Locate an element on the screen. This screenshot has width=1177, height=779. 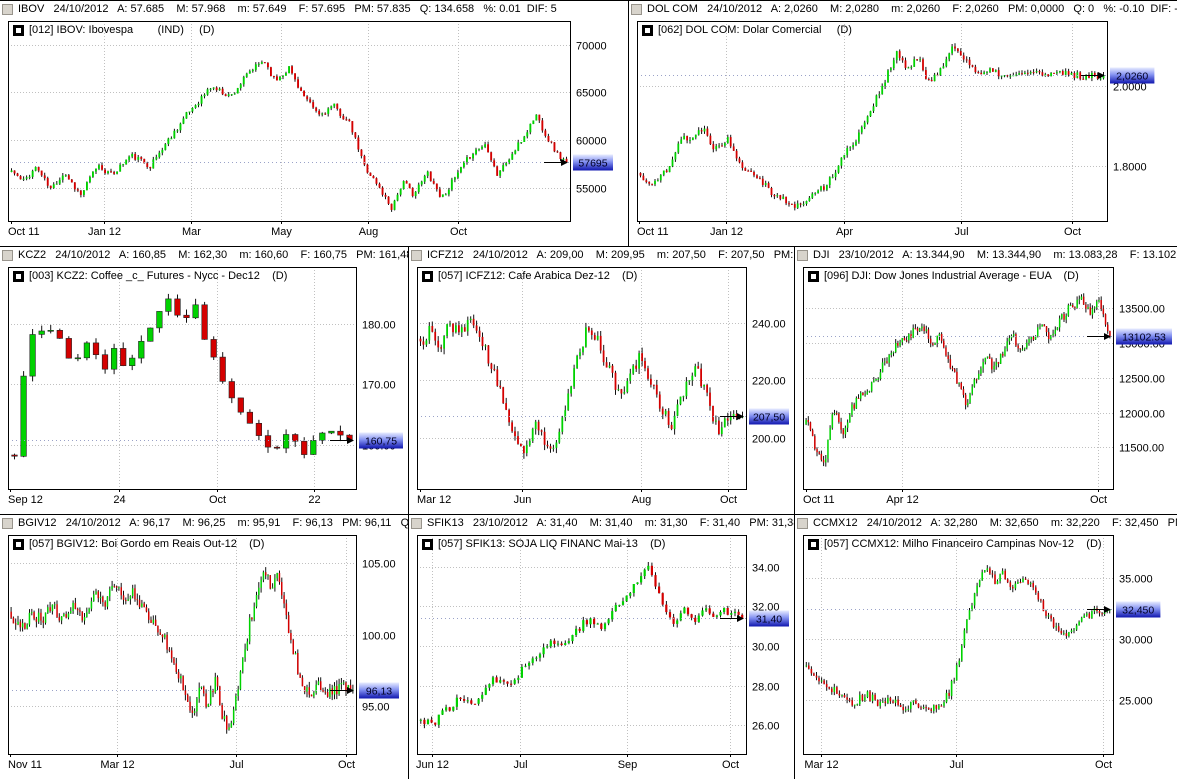
svg-text: Apr is located at coordinates (844, 232).